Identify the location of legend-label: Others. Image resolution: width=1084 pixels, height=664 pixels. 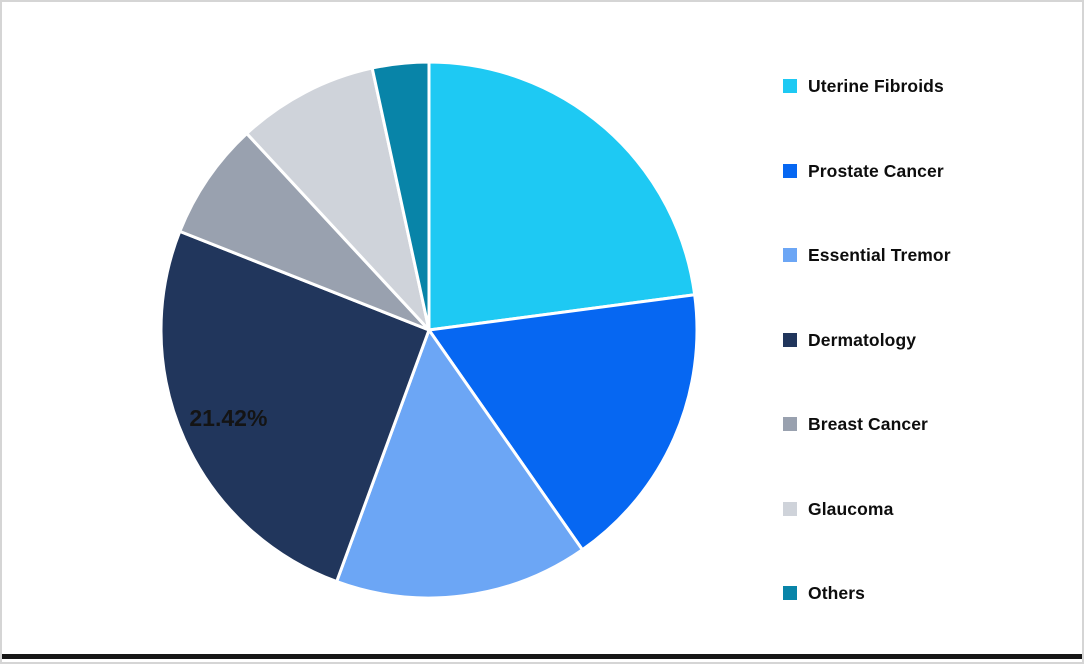
(837, 592).